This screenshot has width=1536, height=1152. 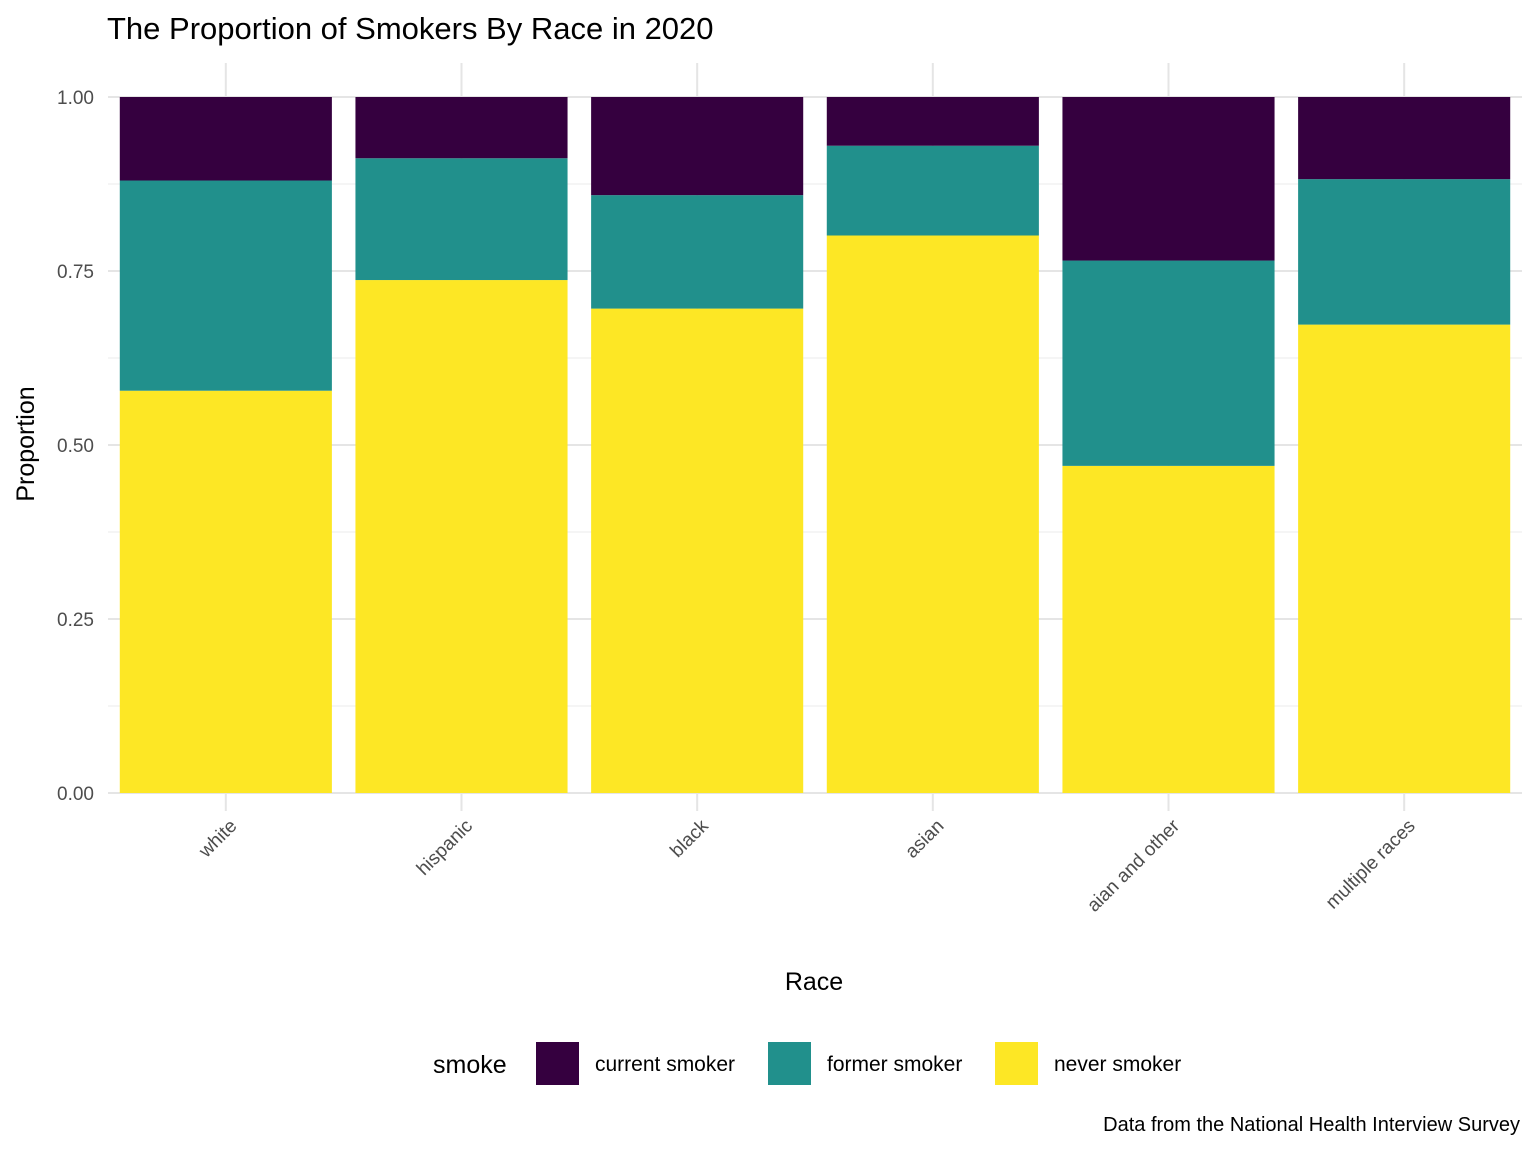 I want to click on x-axis-title: Race, so click(x=814, y=982).